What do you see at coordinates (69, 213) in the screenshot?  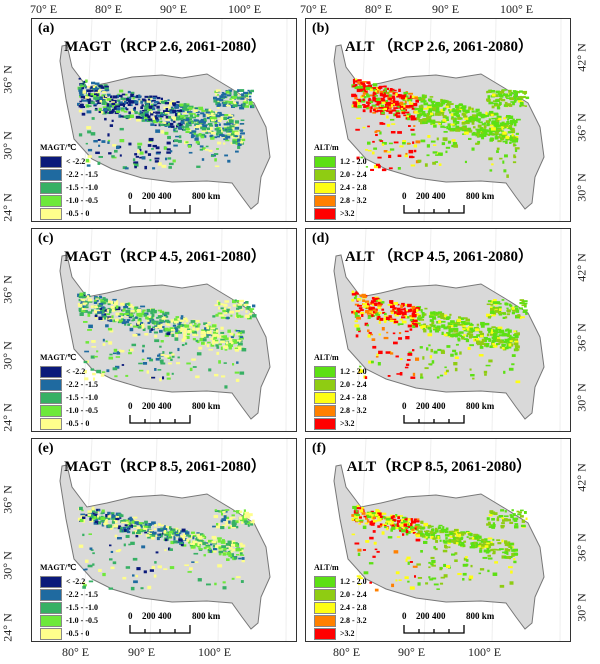 I see `legend-item: -0.5 - 0` at bounding box center [69, 213].